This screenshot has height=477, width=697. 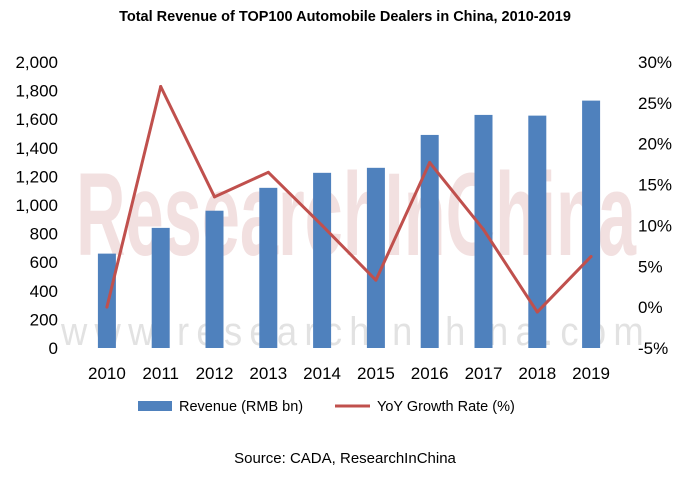 I want to click on bar-2019, so click(x=591, y=224).